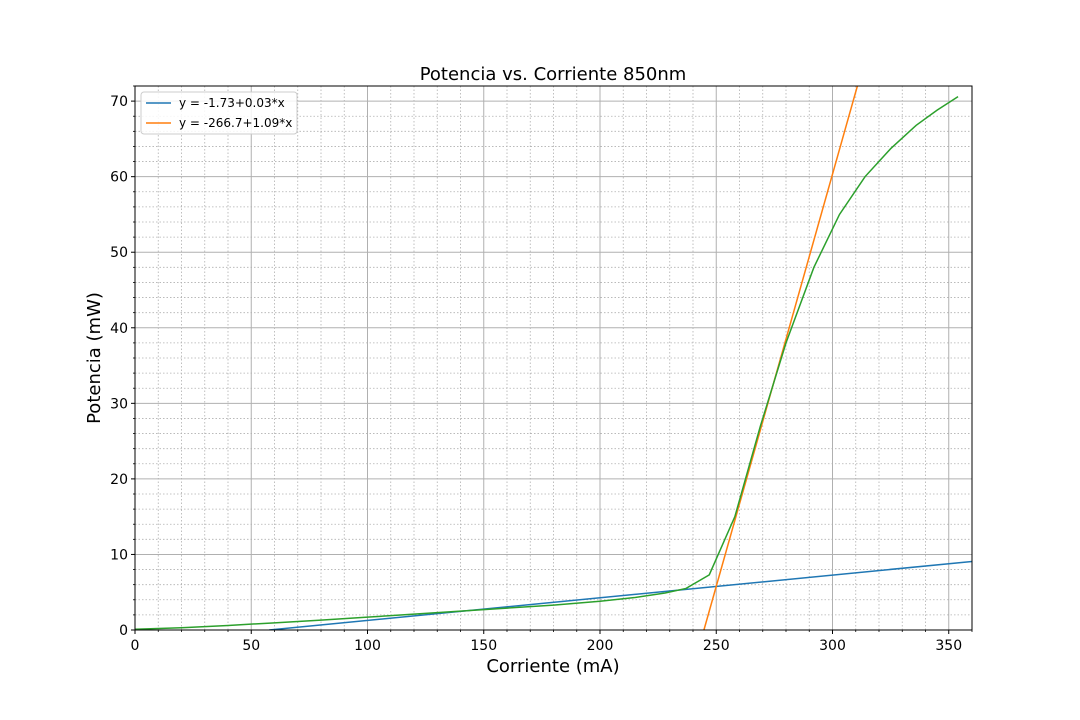  What do you see at coordinates (94, 358) in the screenshot?
I see `y-axis-label: Potencia (mW)` at bounding box center [94, 358].